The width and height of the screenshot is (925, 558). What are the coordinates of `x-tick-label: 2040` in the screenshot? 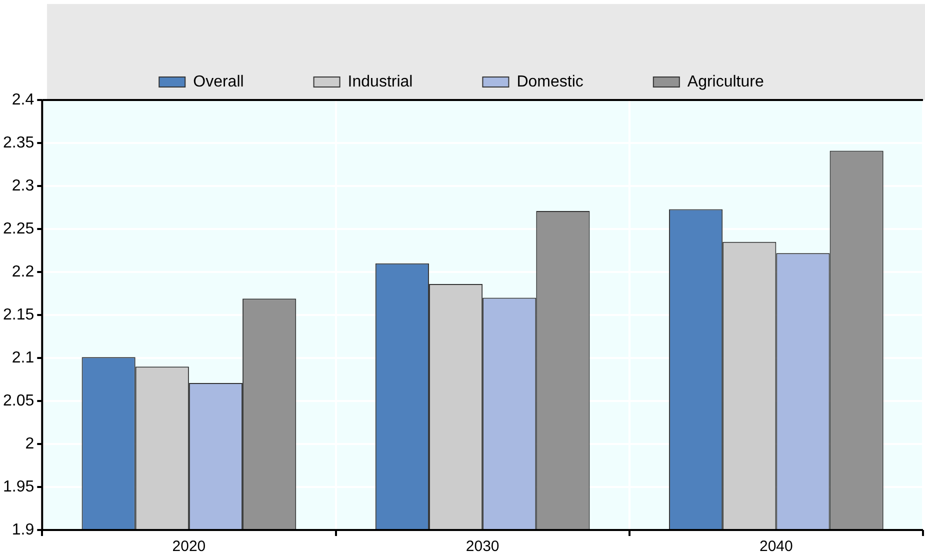 It's located at (776, 547).